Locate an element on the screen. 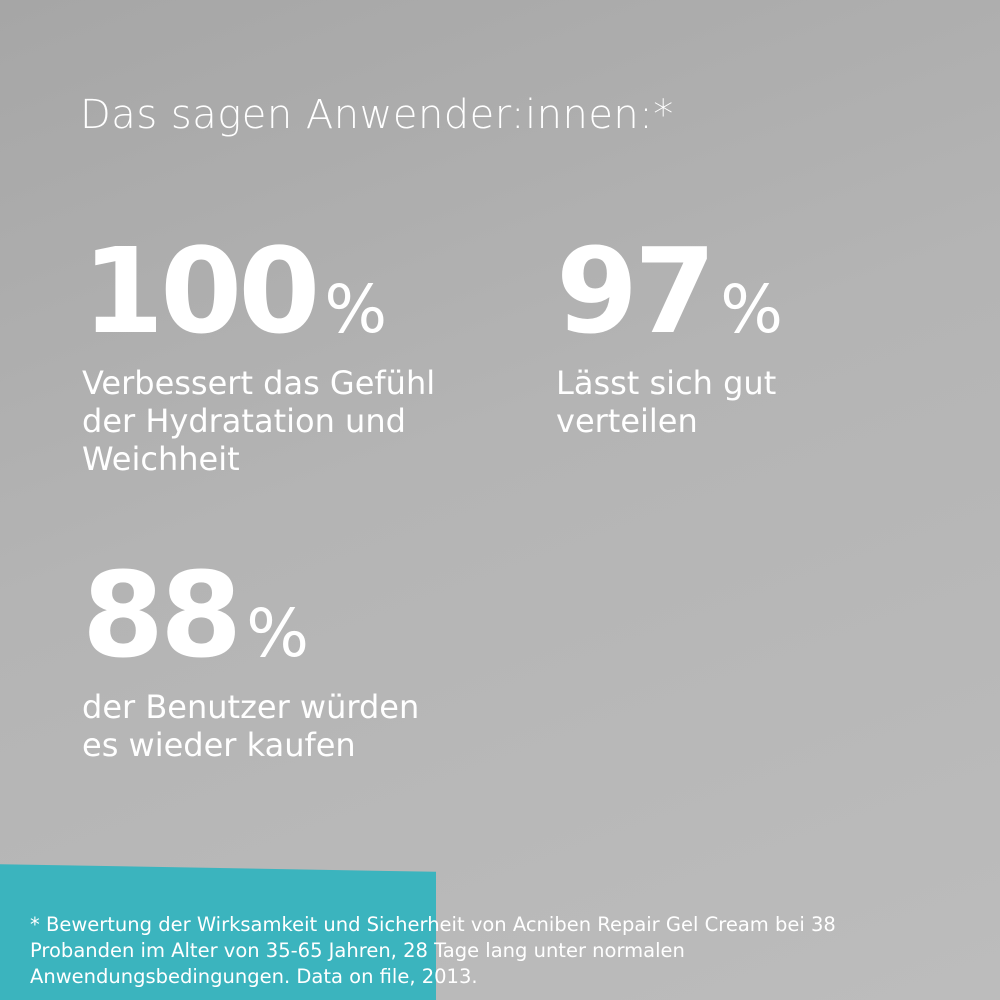  label-line: Verbessert das Gefühl is located at coordinates (259, 383).